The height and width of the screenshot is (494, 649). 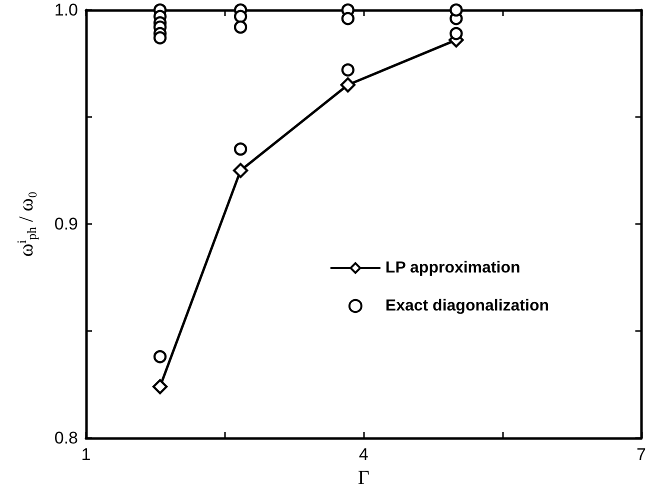 What do you see at coordinates (66, 10) in the screenshot?
I see `y-tick-label: 1.0` at bounding box center [66, 10].